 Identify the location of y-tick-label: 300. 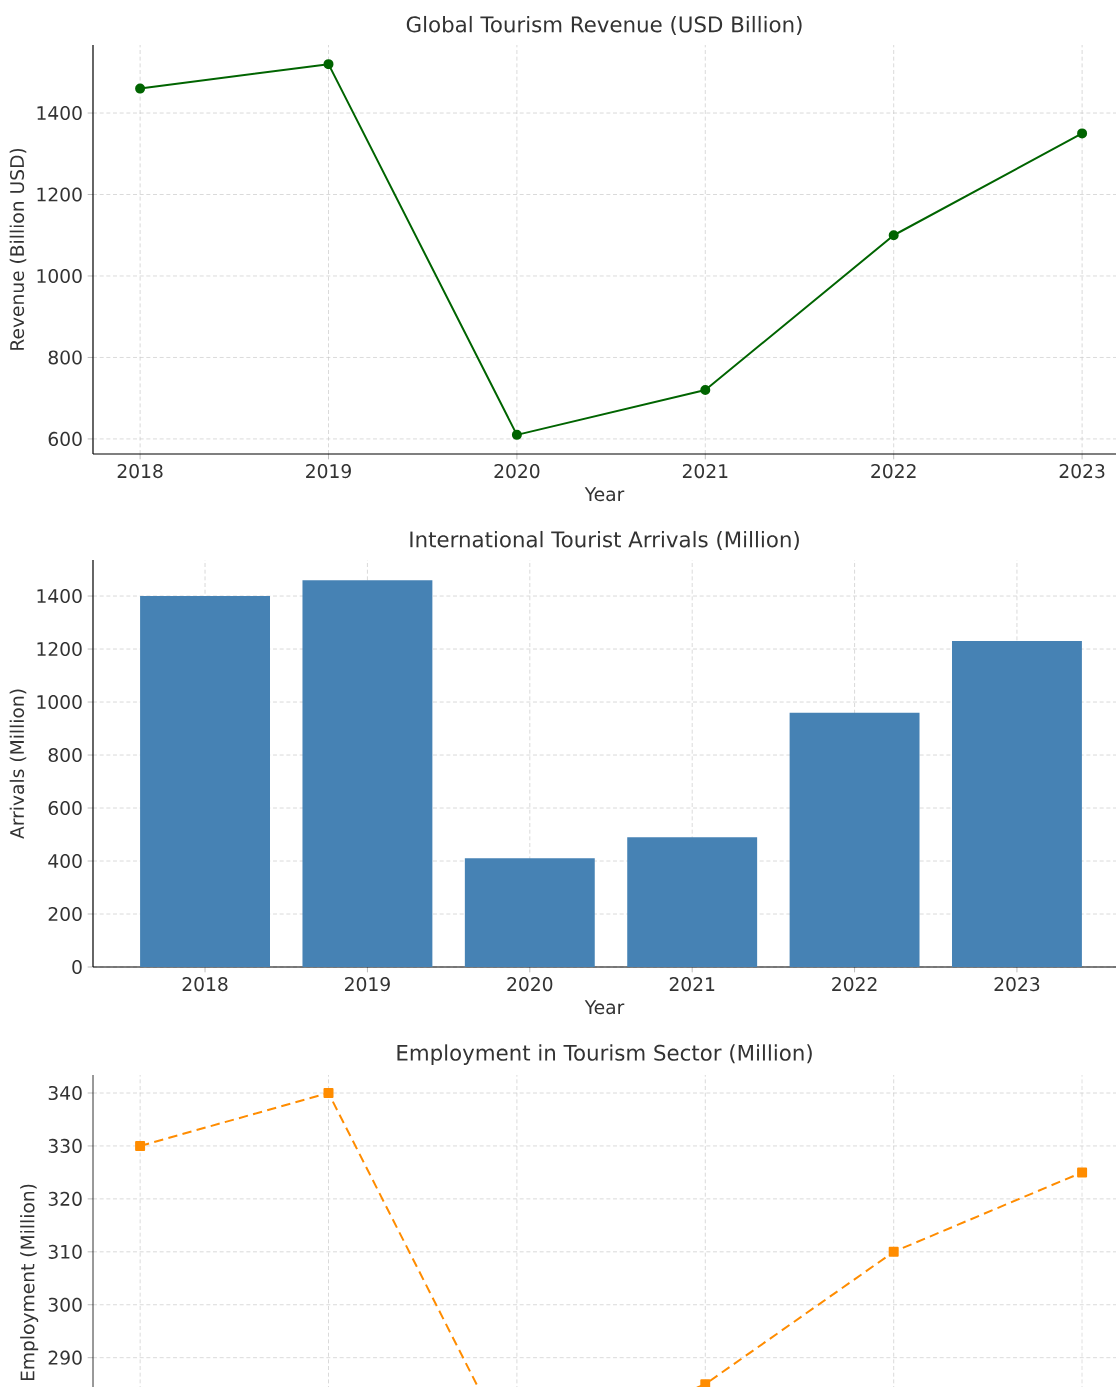
(65, 1304).